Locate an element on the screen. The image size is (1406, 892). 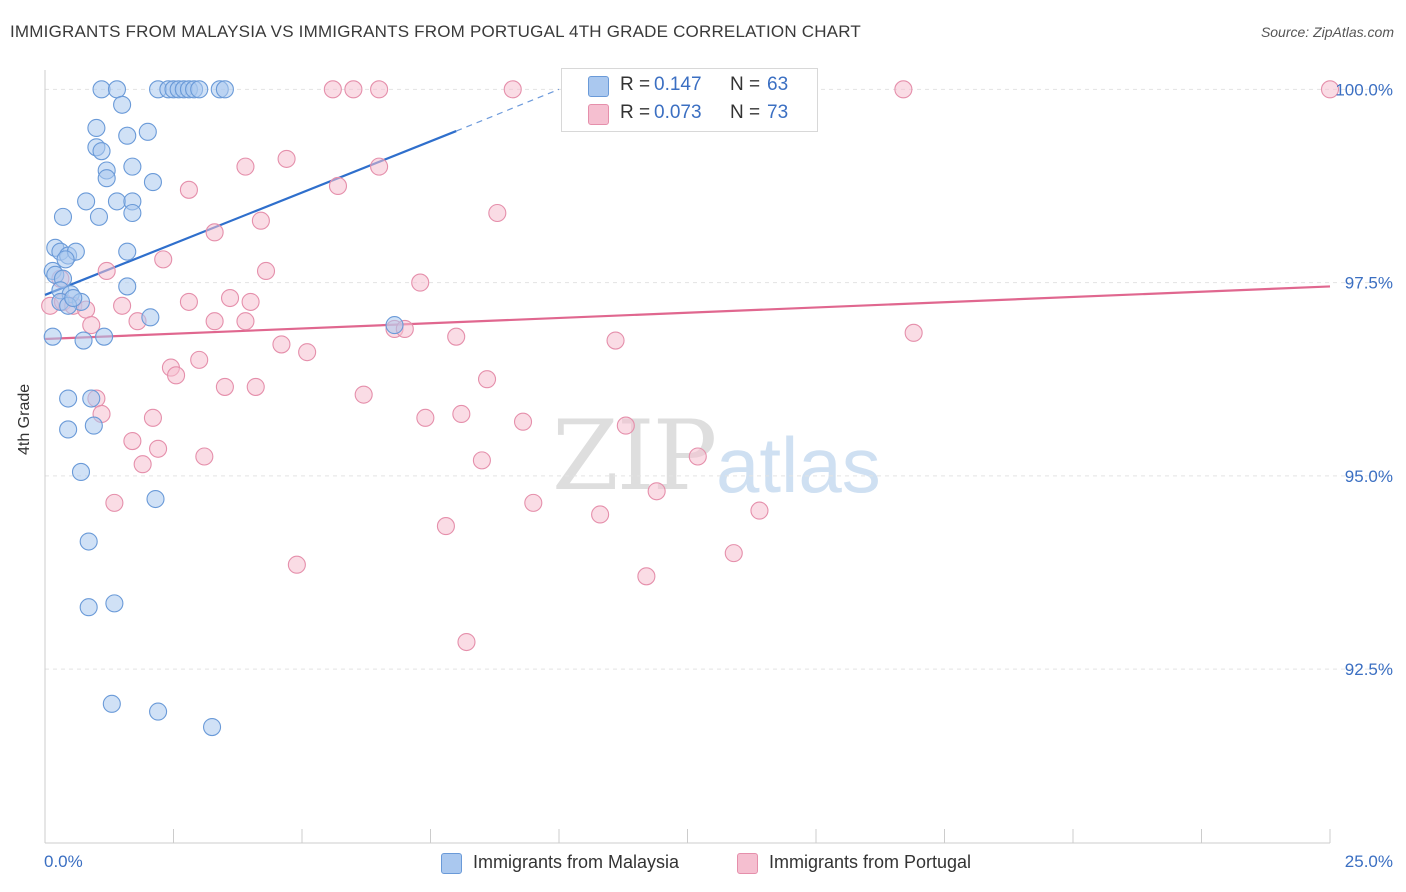
legend-r-value: 0.147 is located at coordinates (678, 84).